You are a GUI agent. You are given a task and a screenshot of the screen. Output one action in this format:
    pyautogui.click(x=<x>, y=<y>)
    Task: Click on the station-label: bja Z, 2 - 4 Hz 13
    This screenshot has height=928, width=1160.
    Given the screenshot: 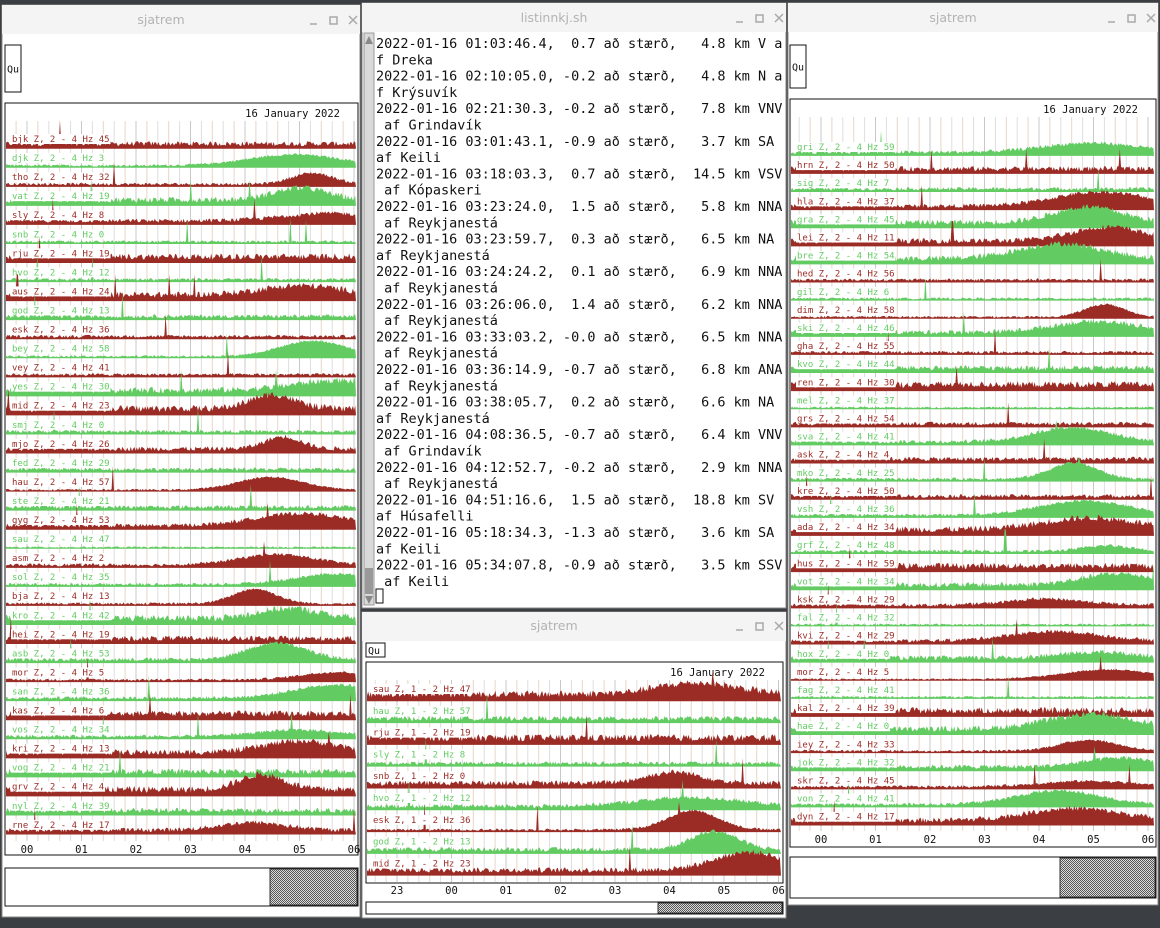 What is the action you would take?
    pyautogui.click(x=61, y=597)
    